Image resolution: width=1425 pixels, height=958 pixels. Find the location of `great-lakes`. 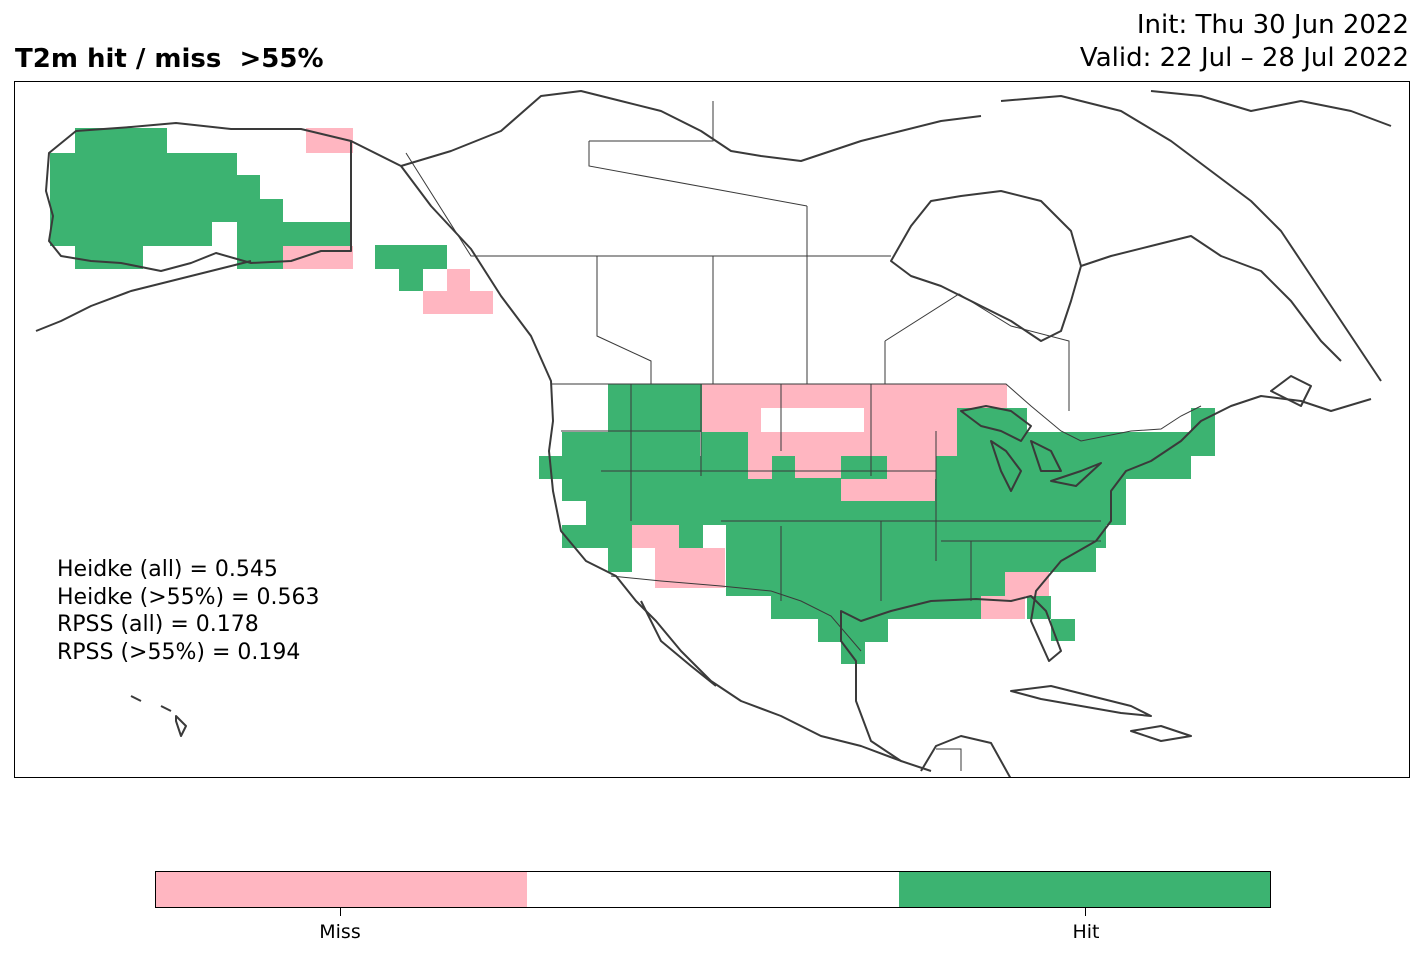

great-lakes is located at coordinates (996, 423).